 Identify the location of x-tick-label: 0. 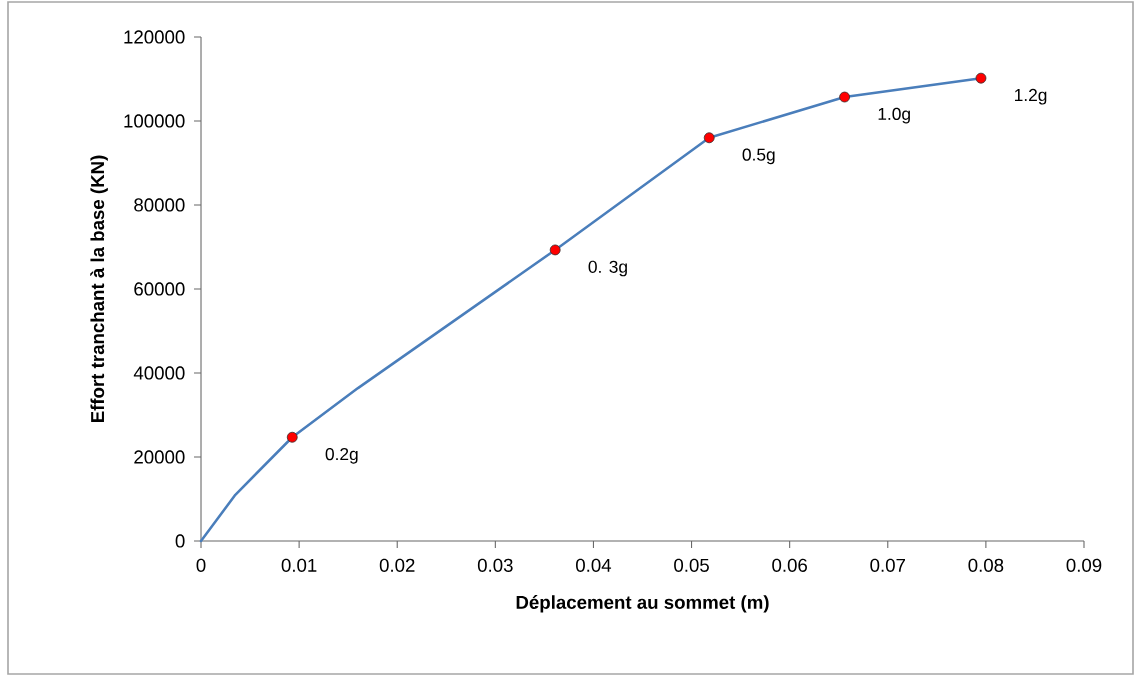
(201, 565).